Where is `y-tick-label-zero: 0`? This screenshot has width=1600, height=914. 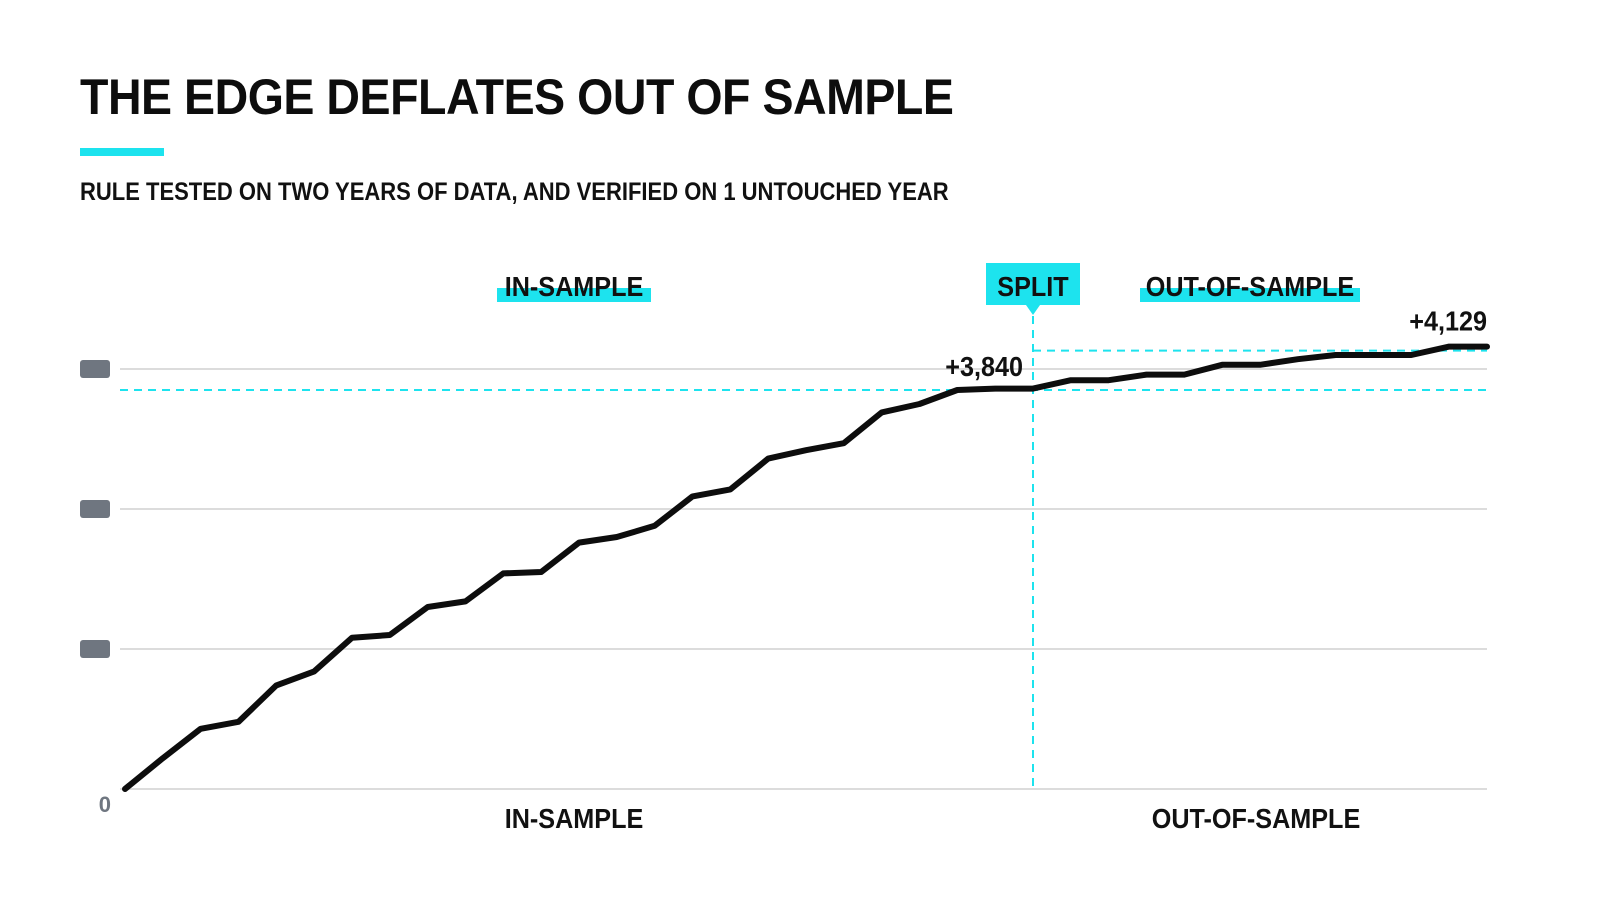
y-tick-label-zero: 0 is located at coordinates (105, 804).